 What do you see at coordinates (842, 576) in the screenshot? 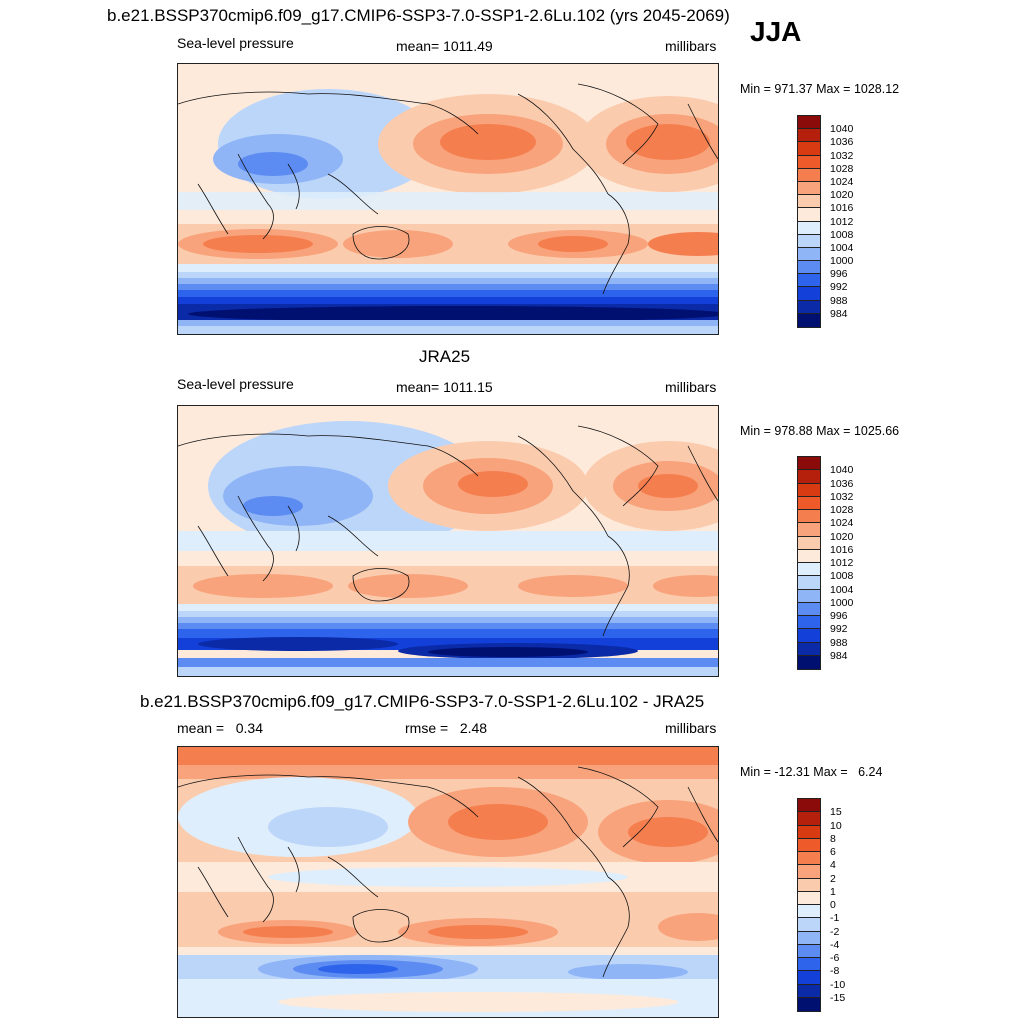
I see `colorbar-label: 1008` at bounding box center [842, 576].